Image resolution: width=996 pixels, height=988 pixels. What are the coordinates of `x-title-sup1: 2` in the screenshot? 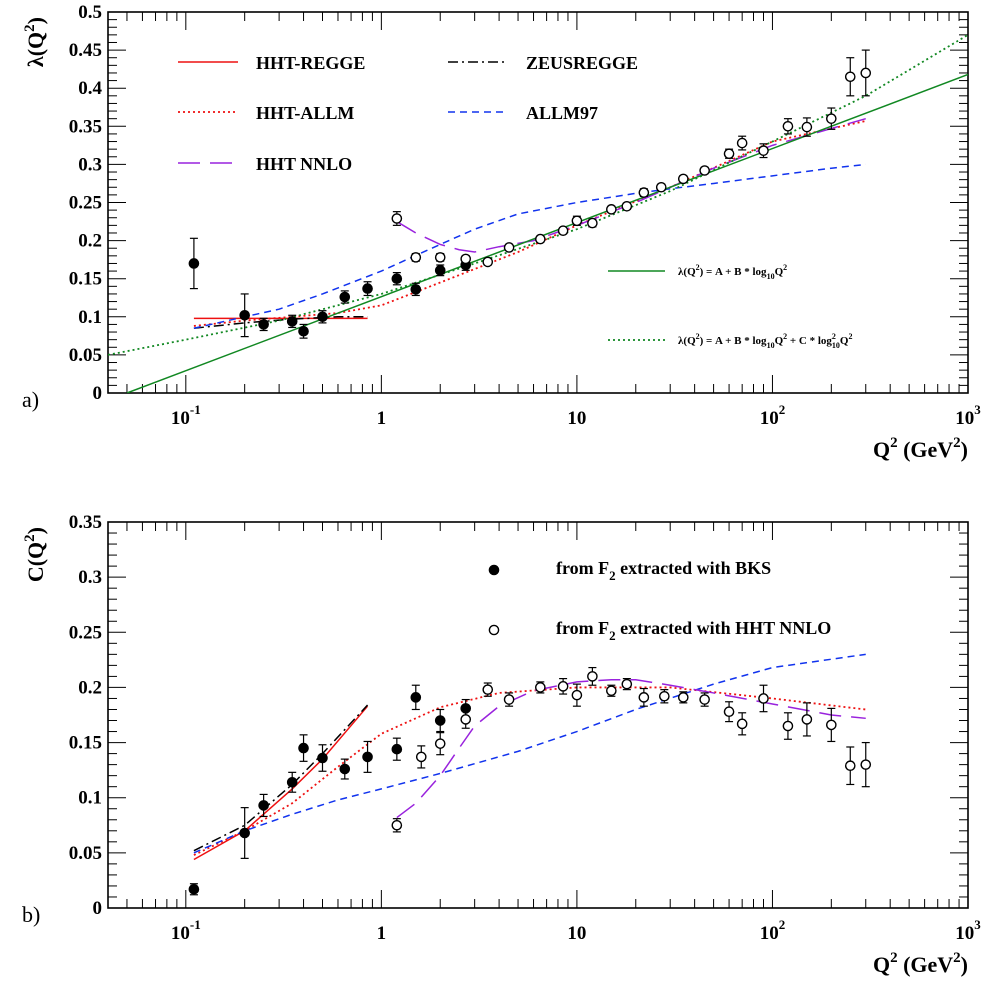 It's located at (894, 443).